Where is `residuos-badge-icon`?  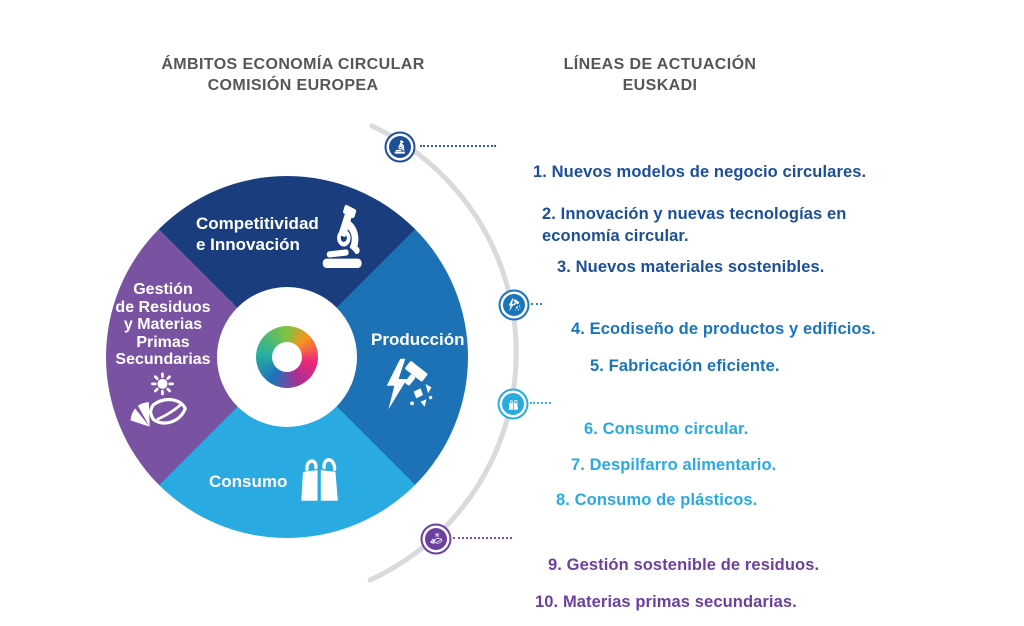 residuos-badge-icon is located at coordinates (436, 539).